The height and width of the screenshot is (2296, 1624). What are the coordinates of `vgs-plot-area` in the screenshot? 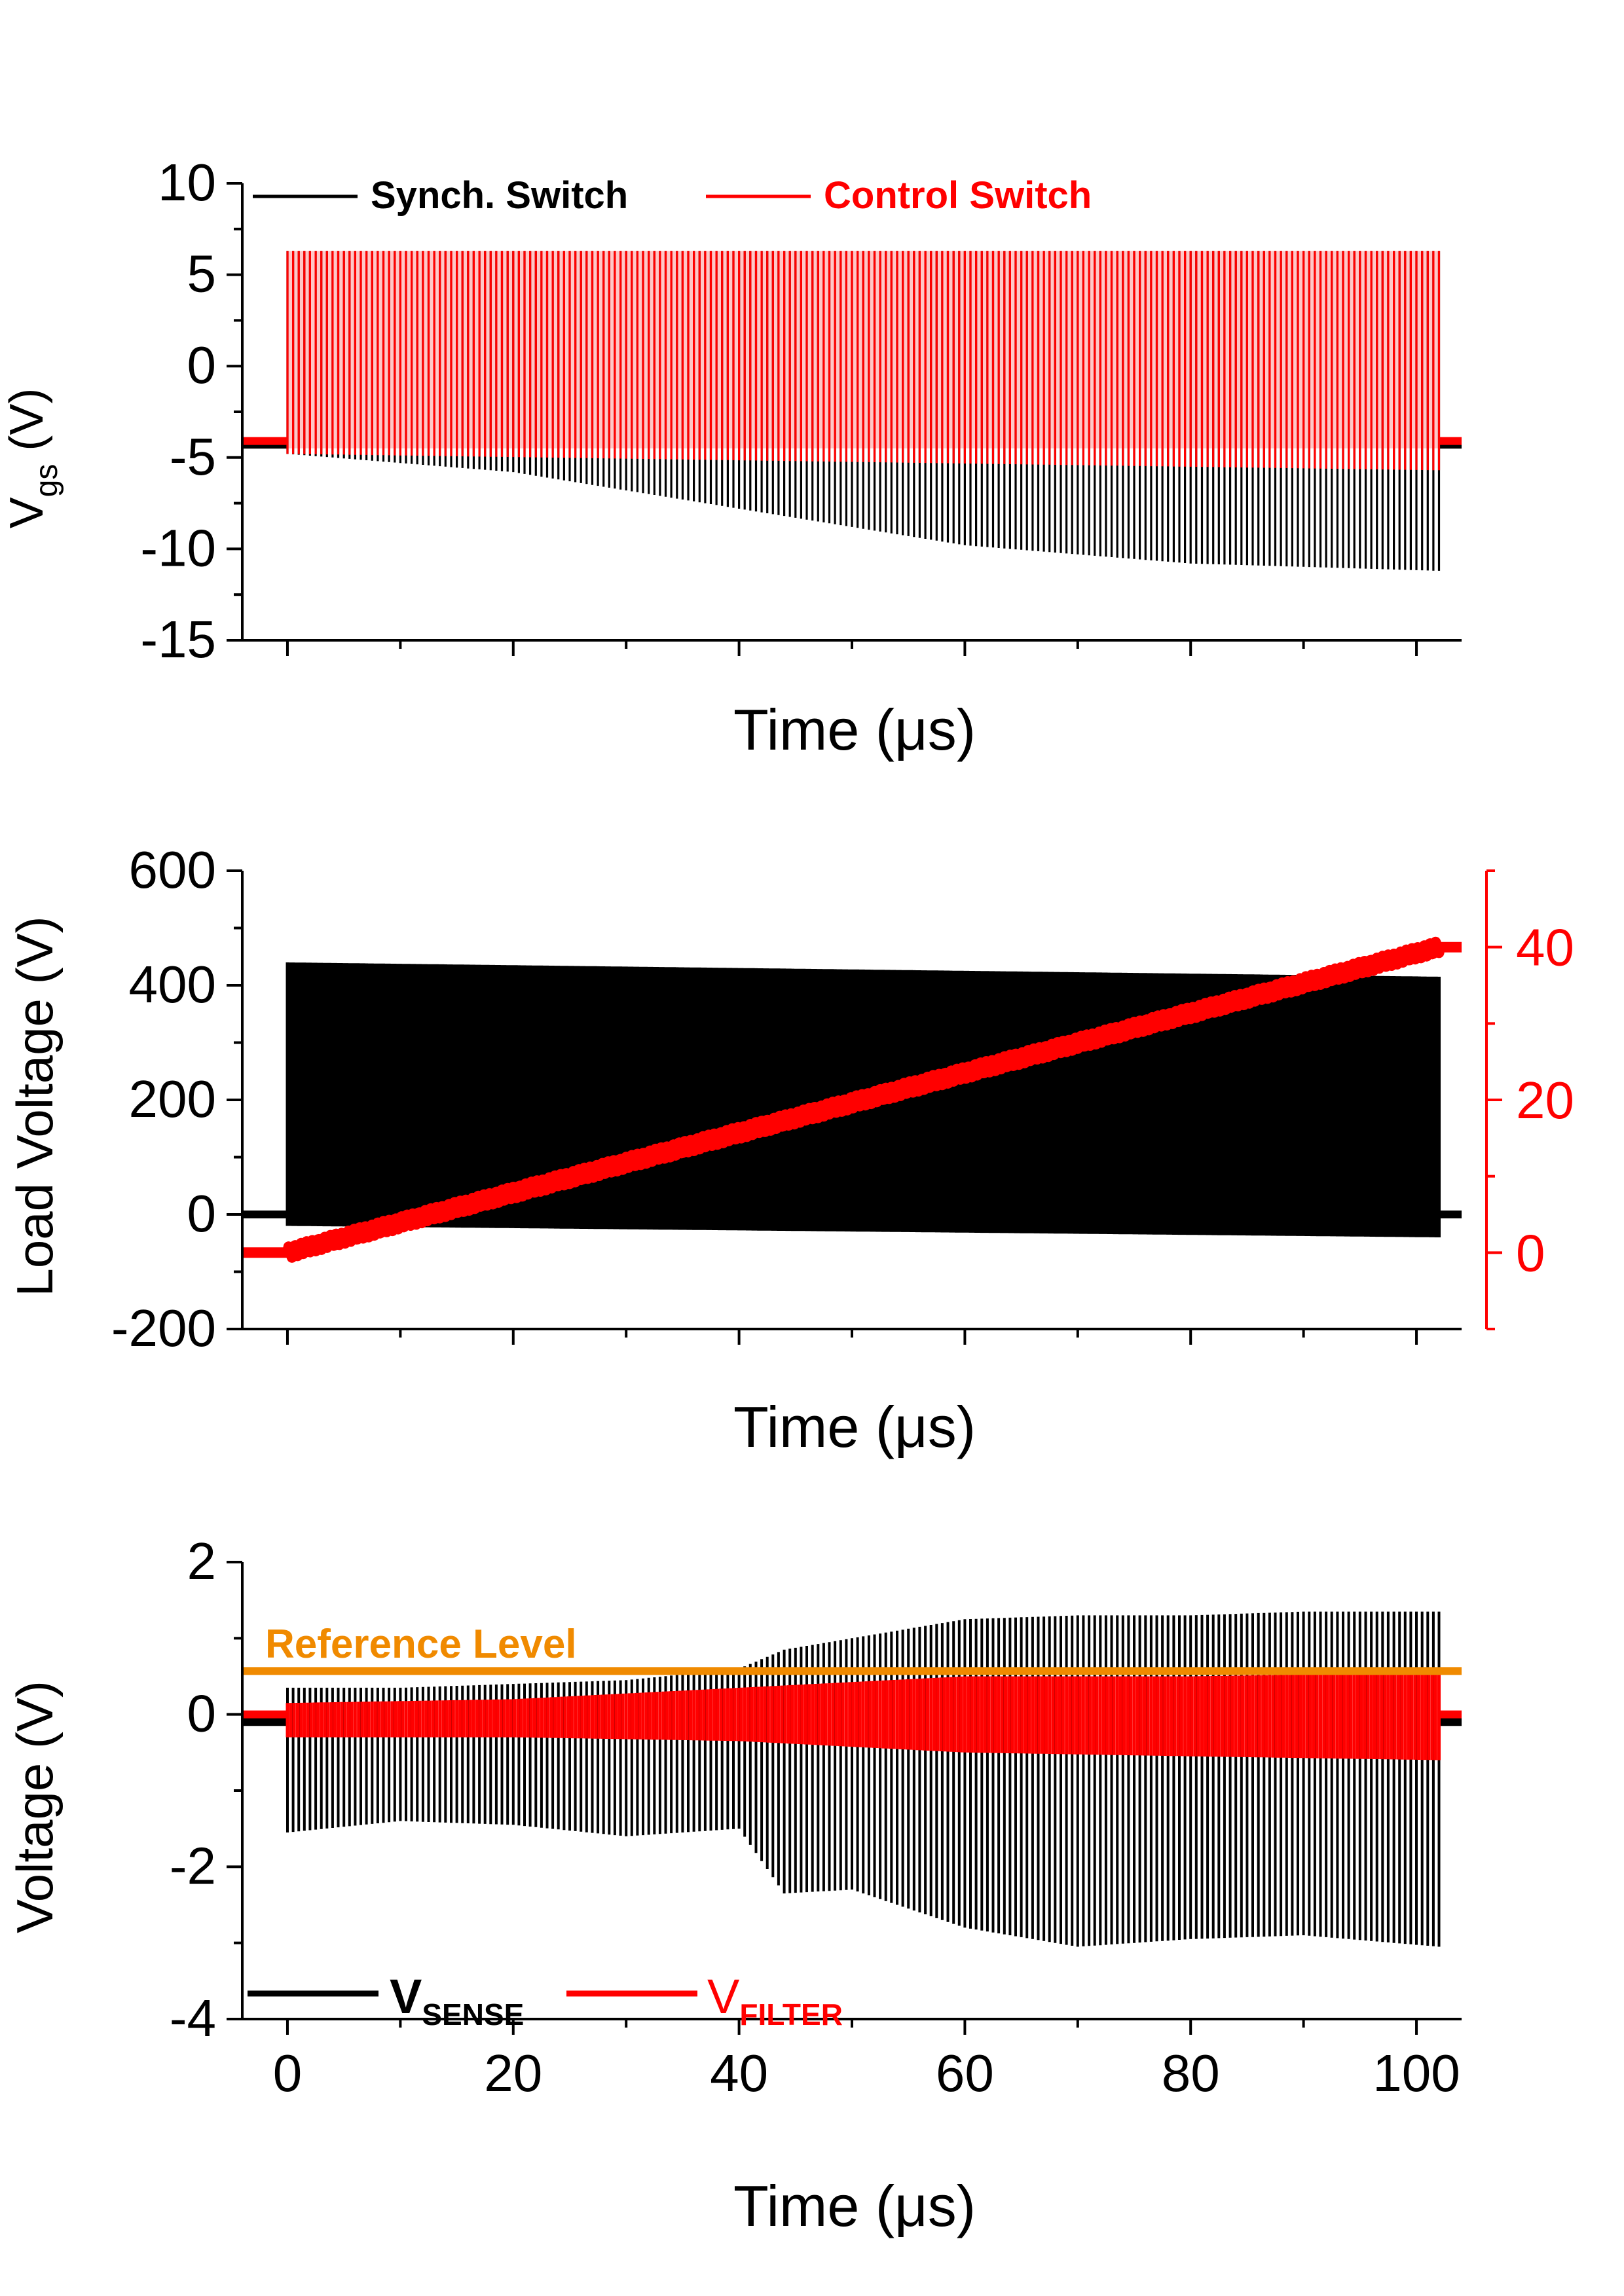 It's located at (852, 411).